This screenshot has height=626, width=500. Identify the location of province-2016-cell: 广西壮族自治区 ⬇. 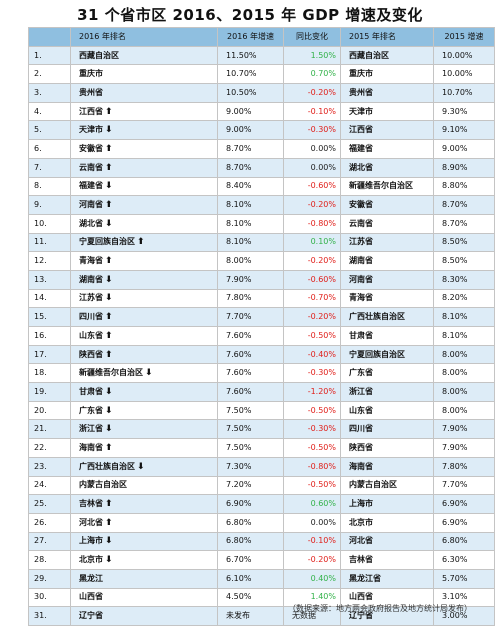
(144, 466).